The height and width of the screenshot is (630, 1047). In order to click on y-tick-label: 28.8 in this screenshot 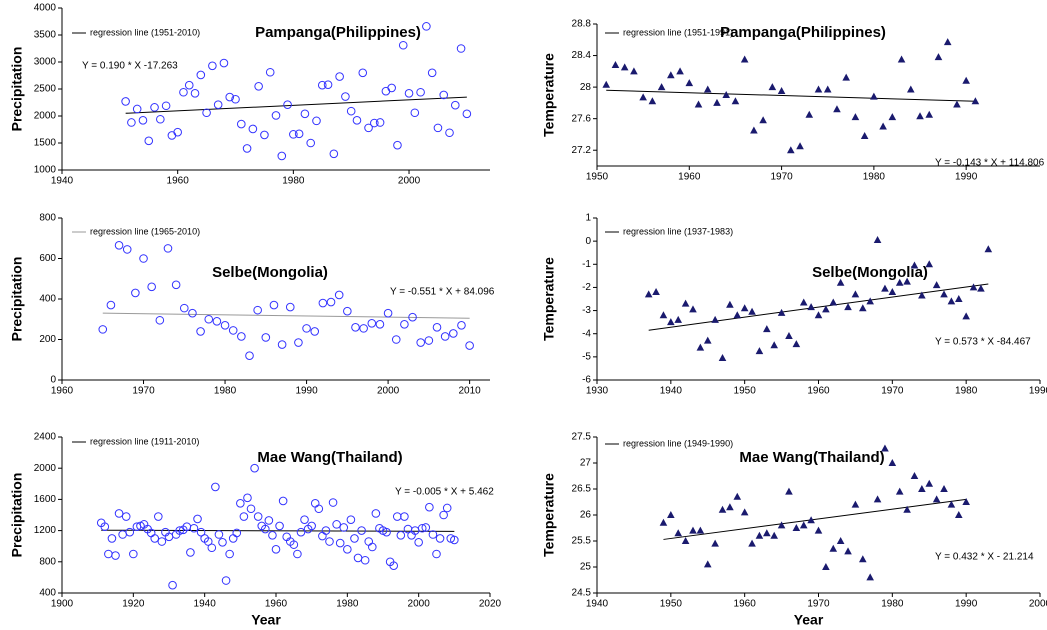, I will do `click(582, 24)`.